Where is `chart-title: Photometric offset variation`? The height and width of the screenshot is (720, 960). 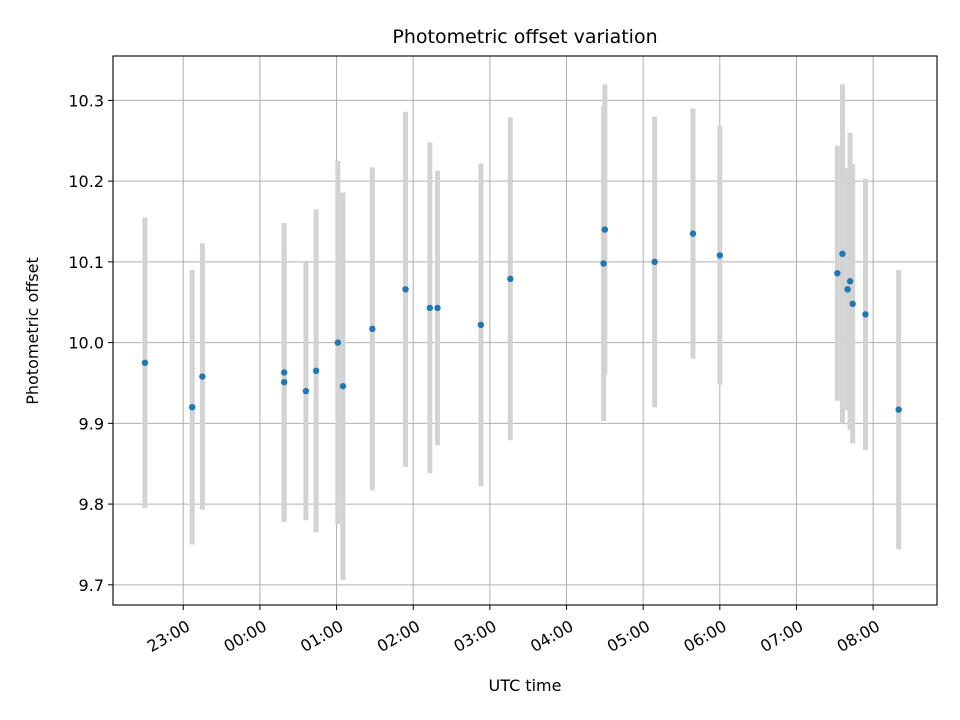 chart-title: Photometric offset variation is located at coordinates (524, 37).